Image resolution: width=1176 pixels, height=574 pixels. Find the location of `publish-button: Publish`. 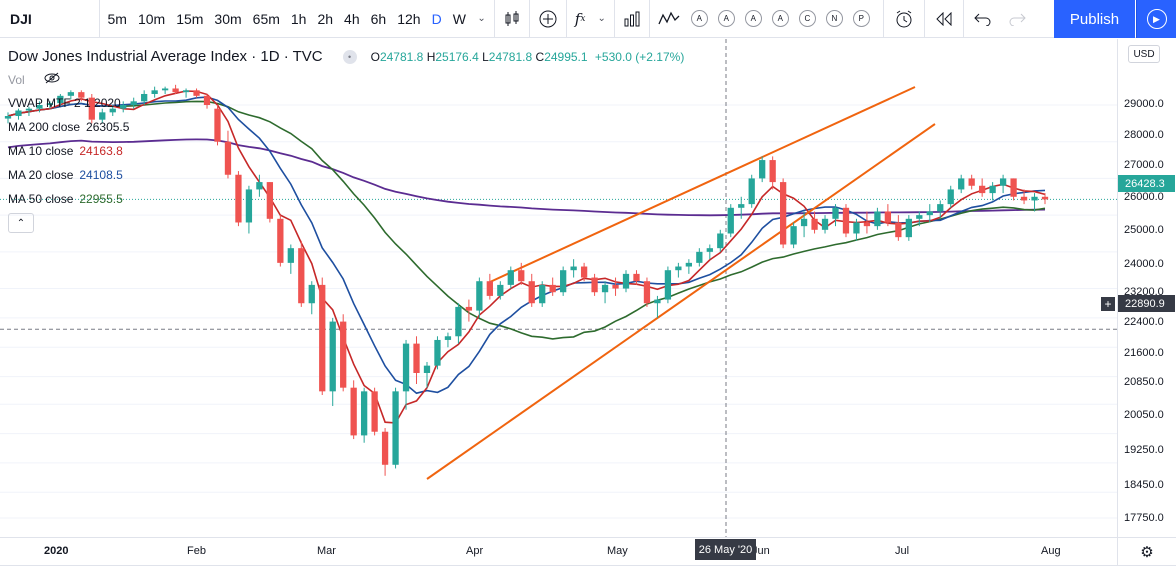

publish-button: Publish is located at coordinates (1094, 19).